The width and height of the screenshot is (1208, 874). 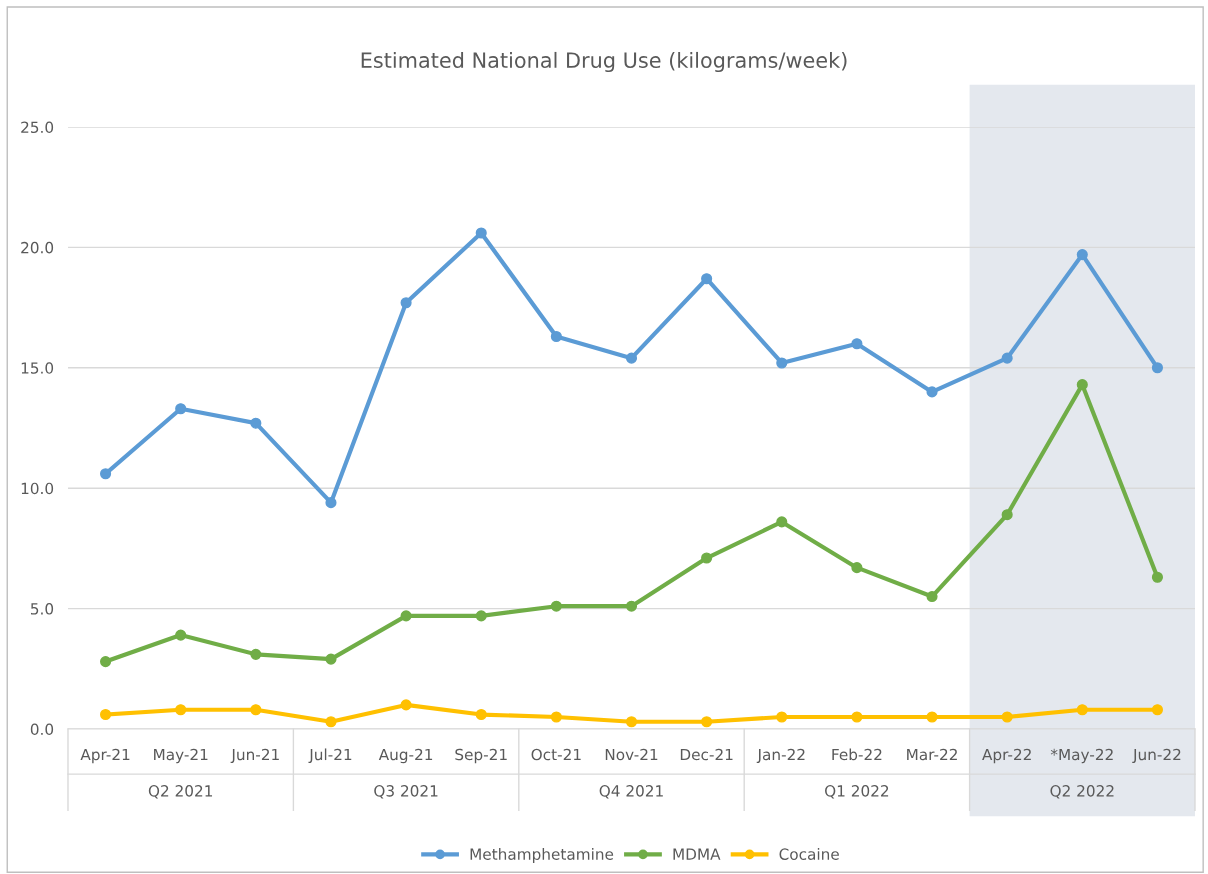 What do you see at coordinates (857, 792) in the screenshot?
I see `text: Q1 2022` at bounding box center [857, 792].